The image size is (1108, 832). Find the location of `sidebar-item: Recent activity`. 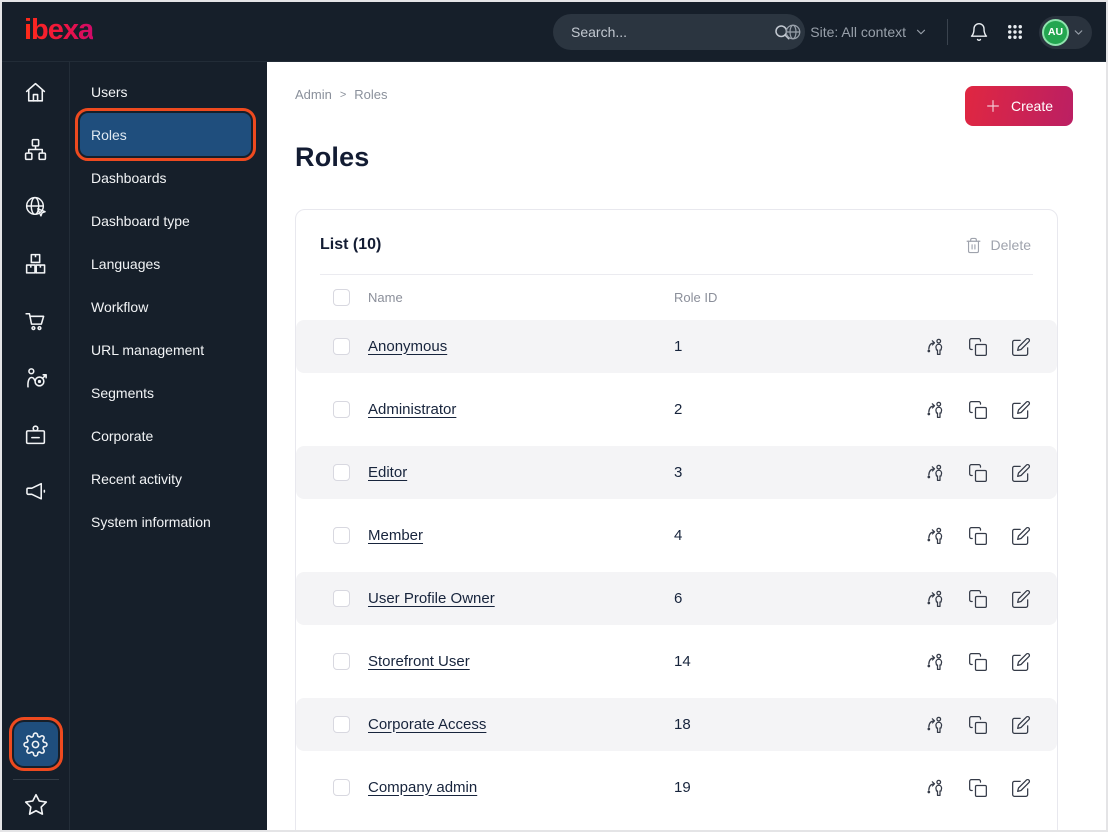

sidebar-item: Recent activity is located at coordinates (168, 478).